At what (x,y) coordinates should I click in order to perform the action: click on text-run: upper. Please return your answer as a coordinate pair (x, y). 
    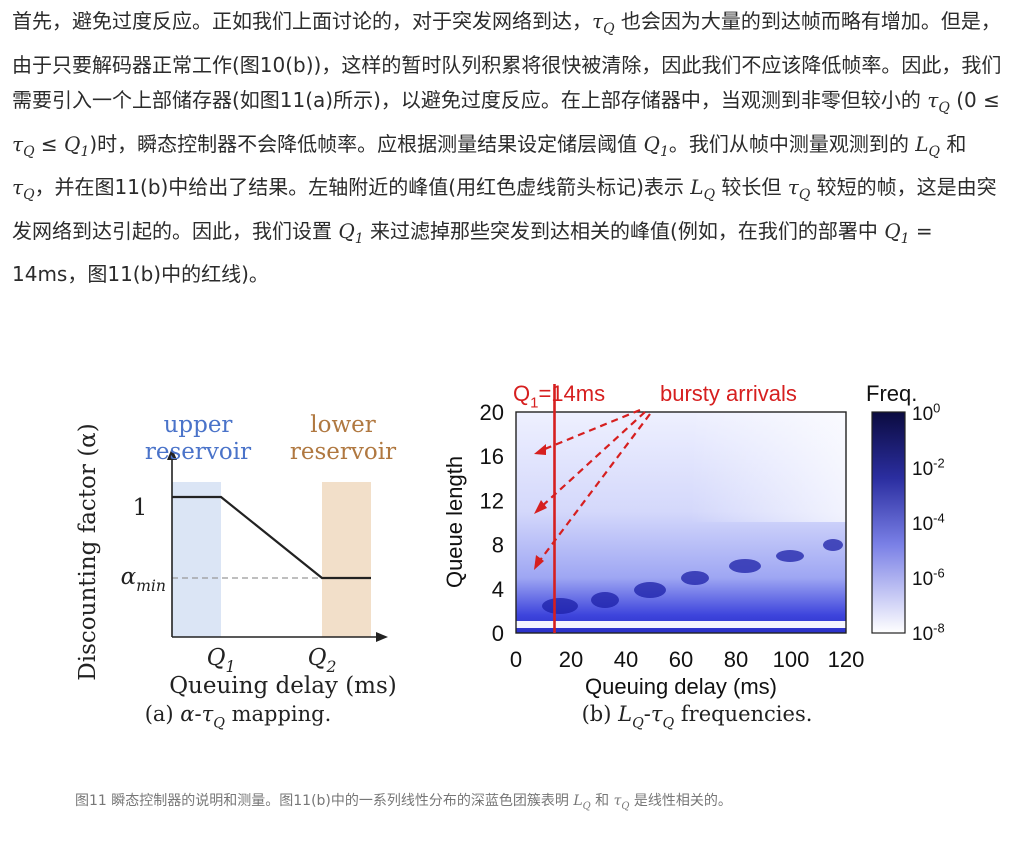
    Looking at the image, I should click on (198, 425).